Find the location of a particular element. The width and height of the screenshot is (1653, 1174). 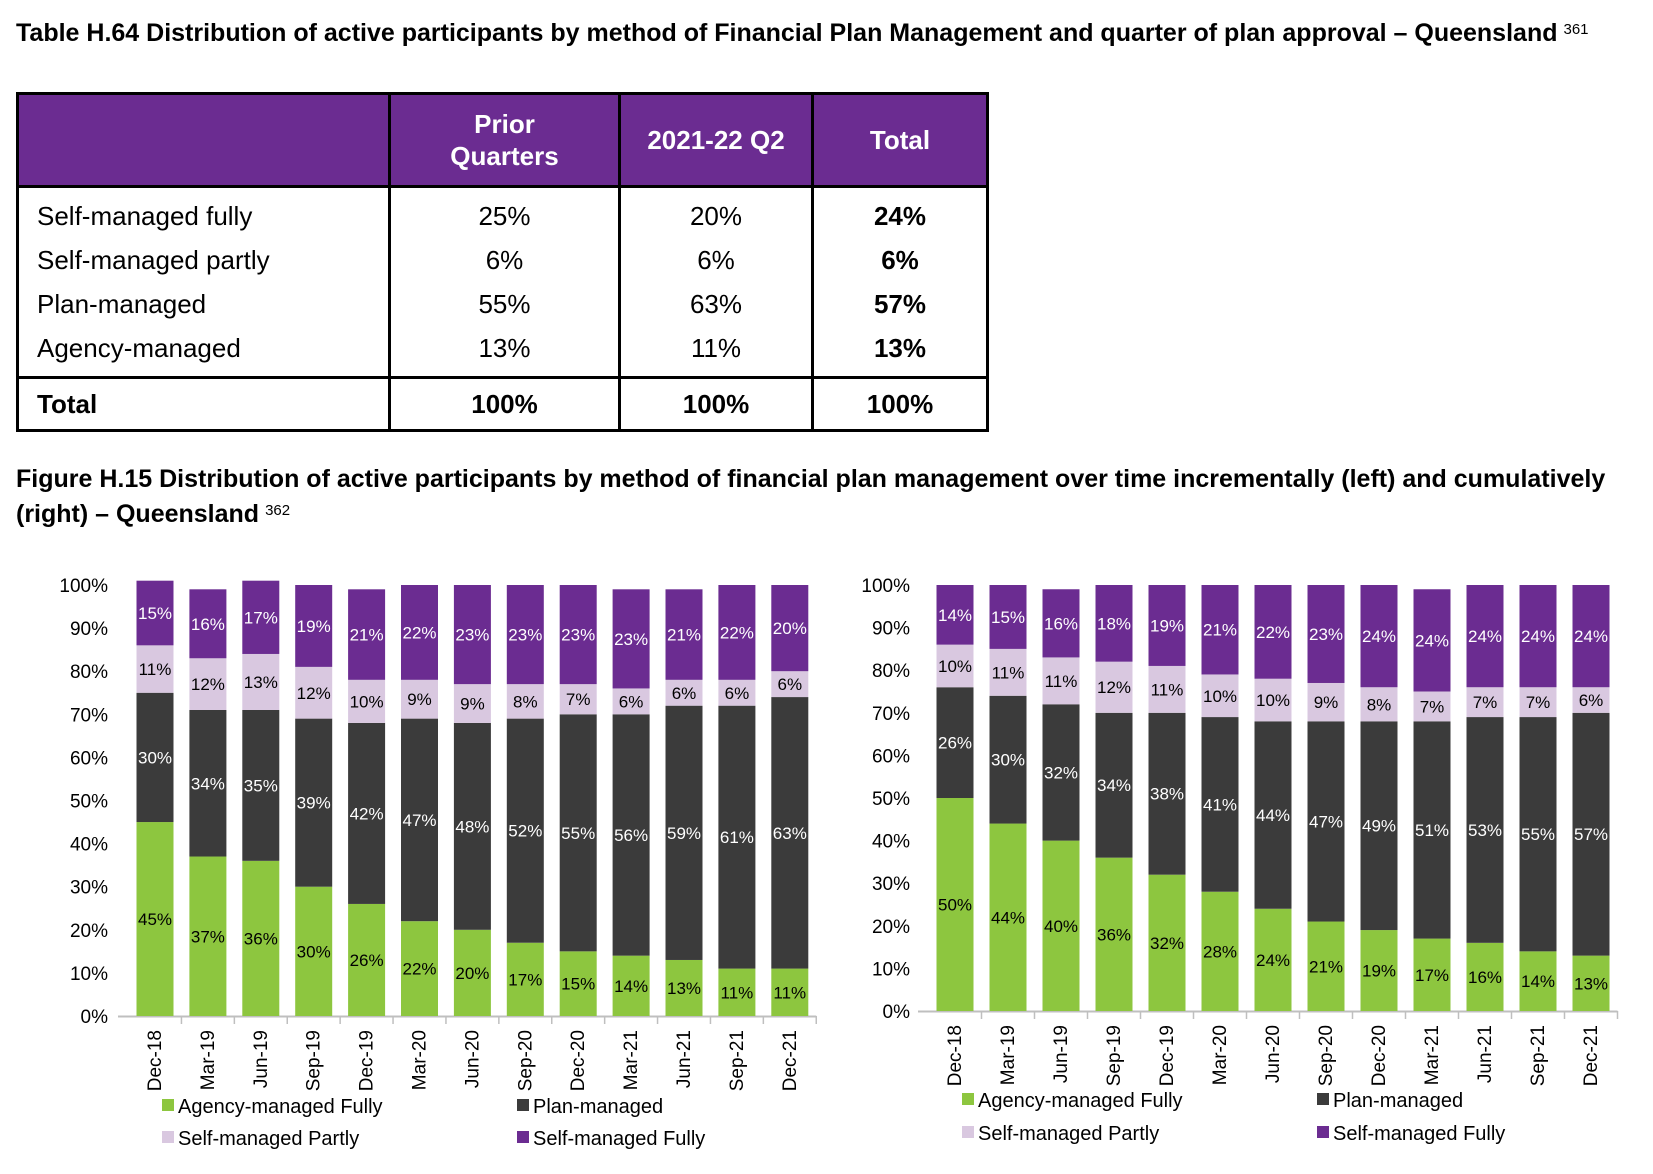

data-label: 57% is located at coordinates (1591, 834).